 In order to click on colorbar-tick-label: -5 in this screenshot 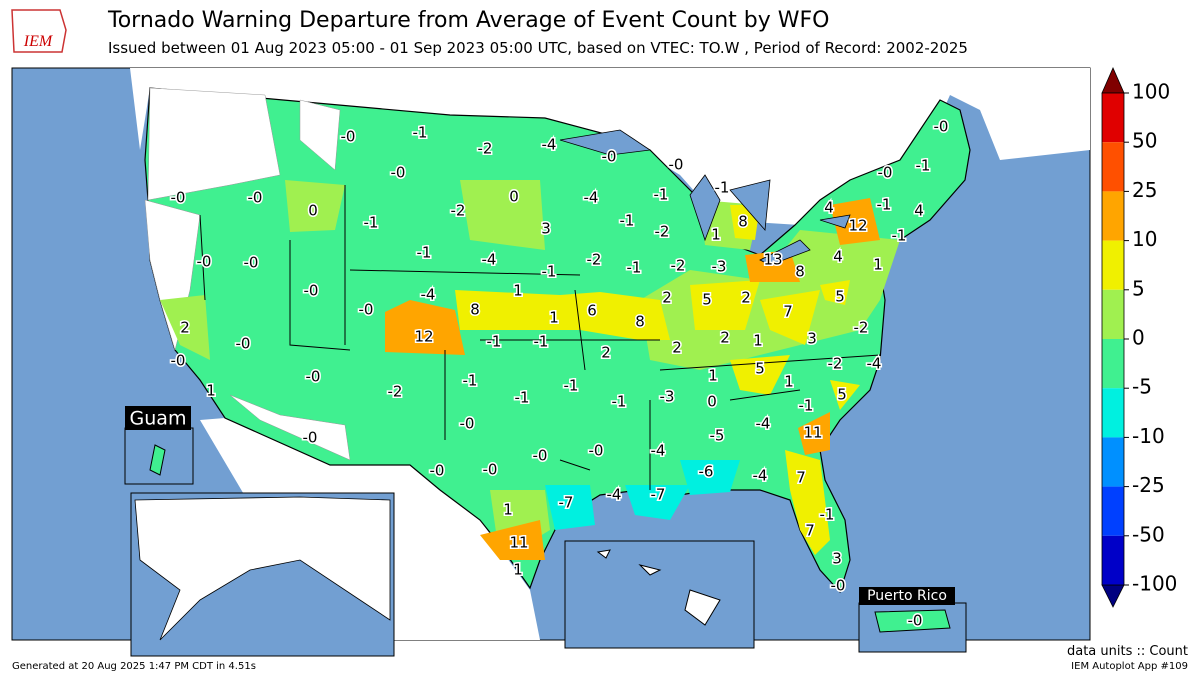, I will do `click(1142, 387)`.